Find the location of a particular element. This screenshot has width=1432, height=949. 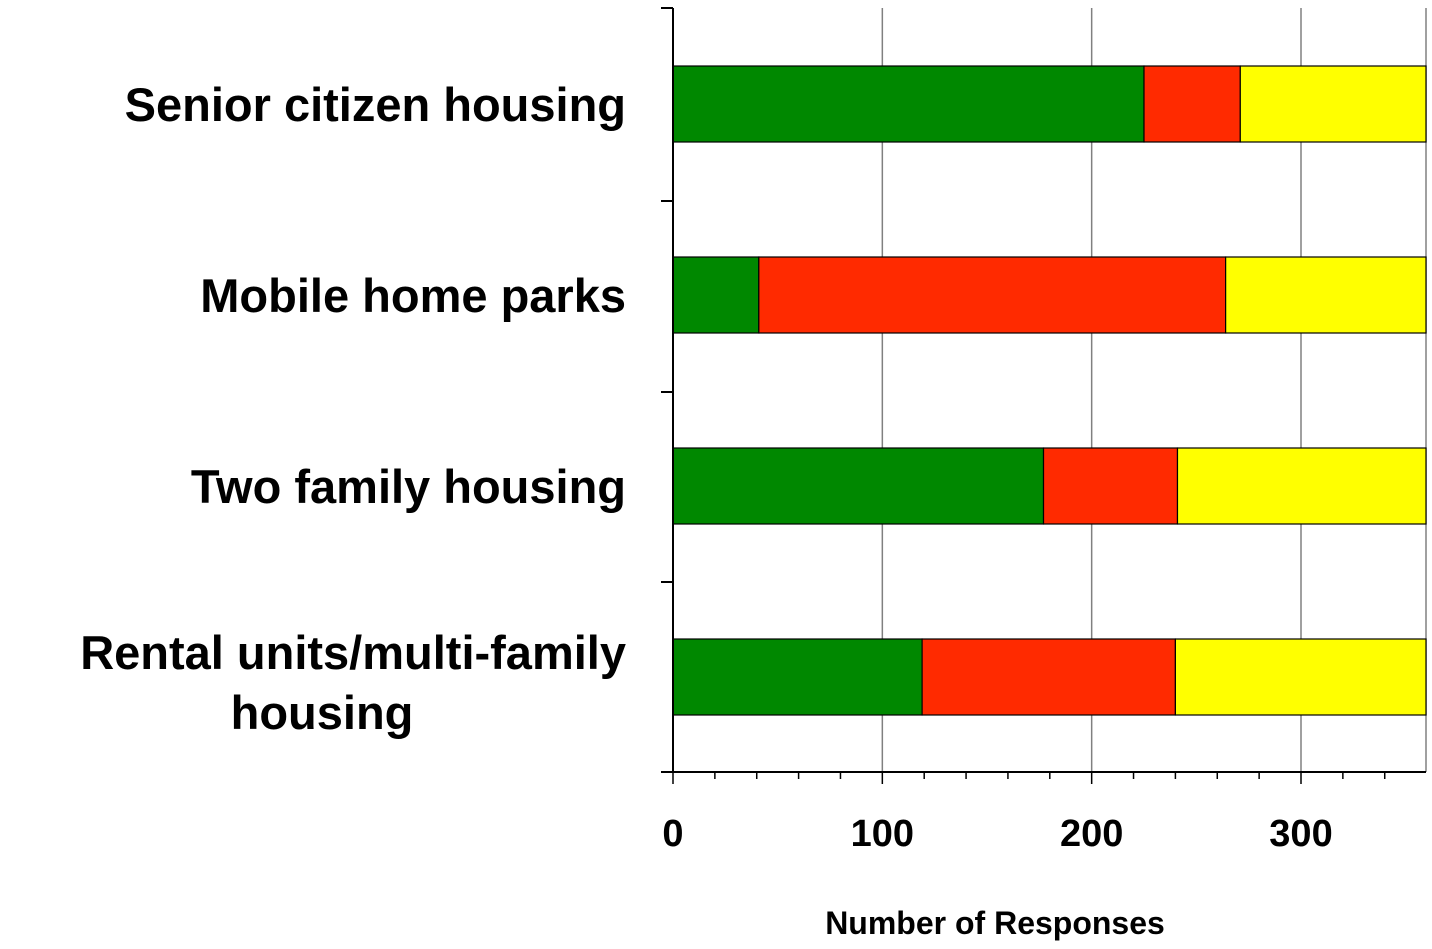

x-tick-label-300: 300 is located at coordinates (1300, 834).